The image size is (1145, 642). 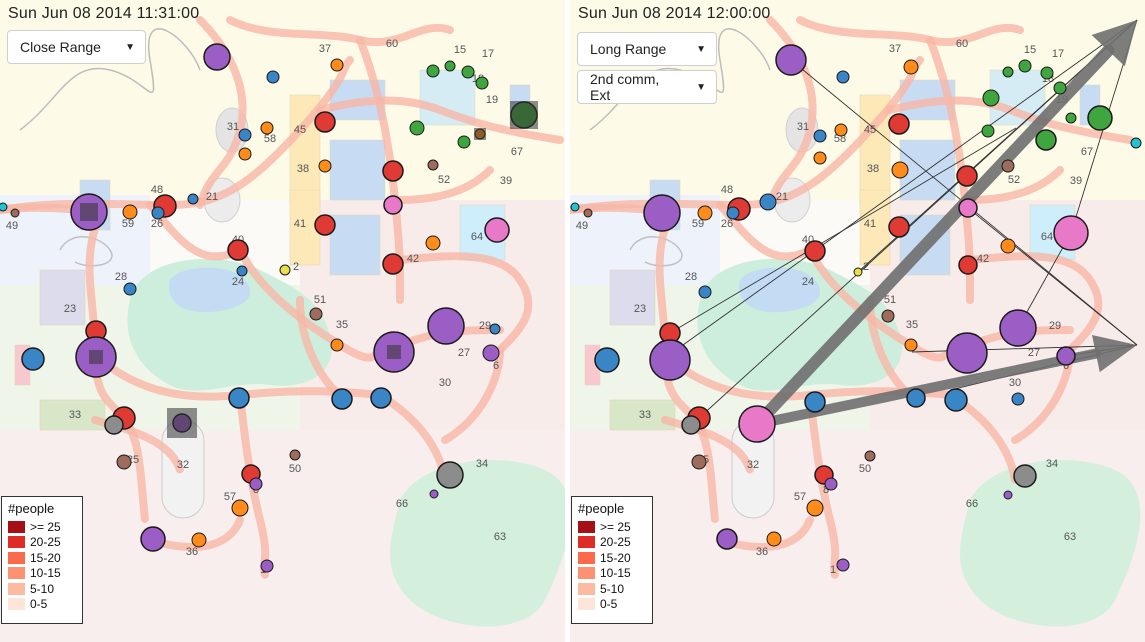 What do you see at coordinates (76, 47) in the screenshot?
I see `range-dropdown-left: Close Range ▼` at bounding box center [76, 47].